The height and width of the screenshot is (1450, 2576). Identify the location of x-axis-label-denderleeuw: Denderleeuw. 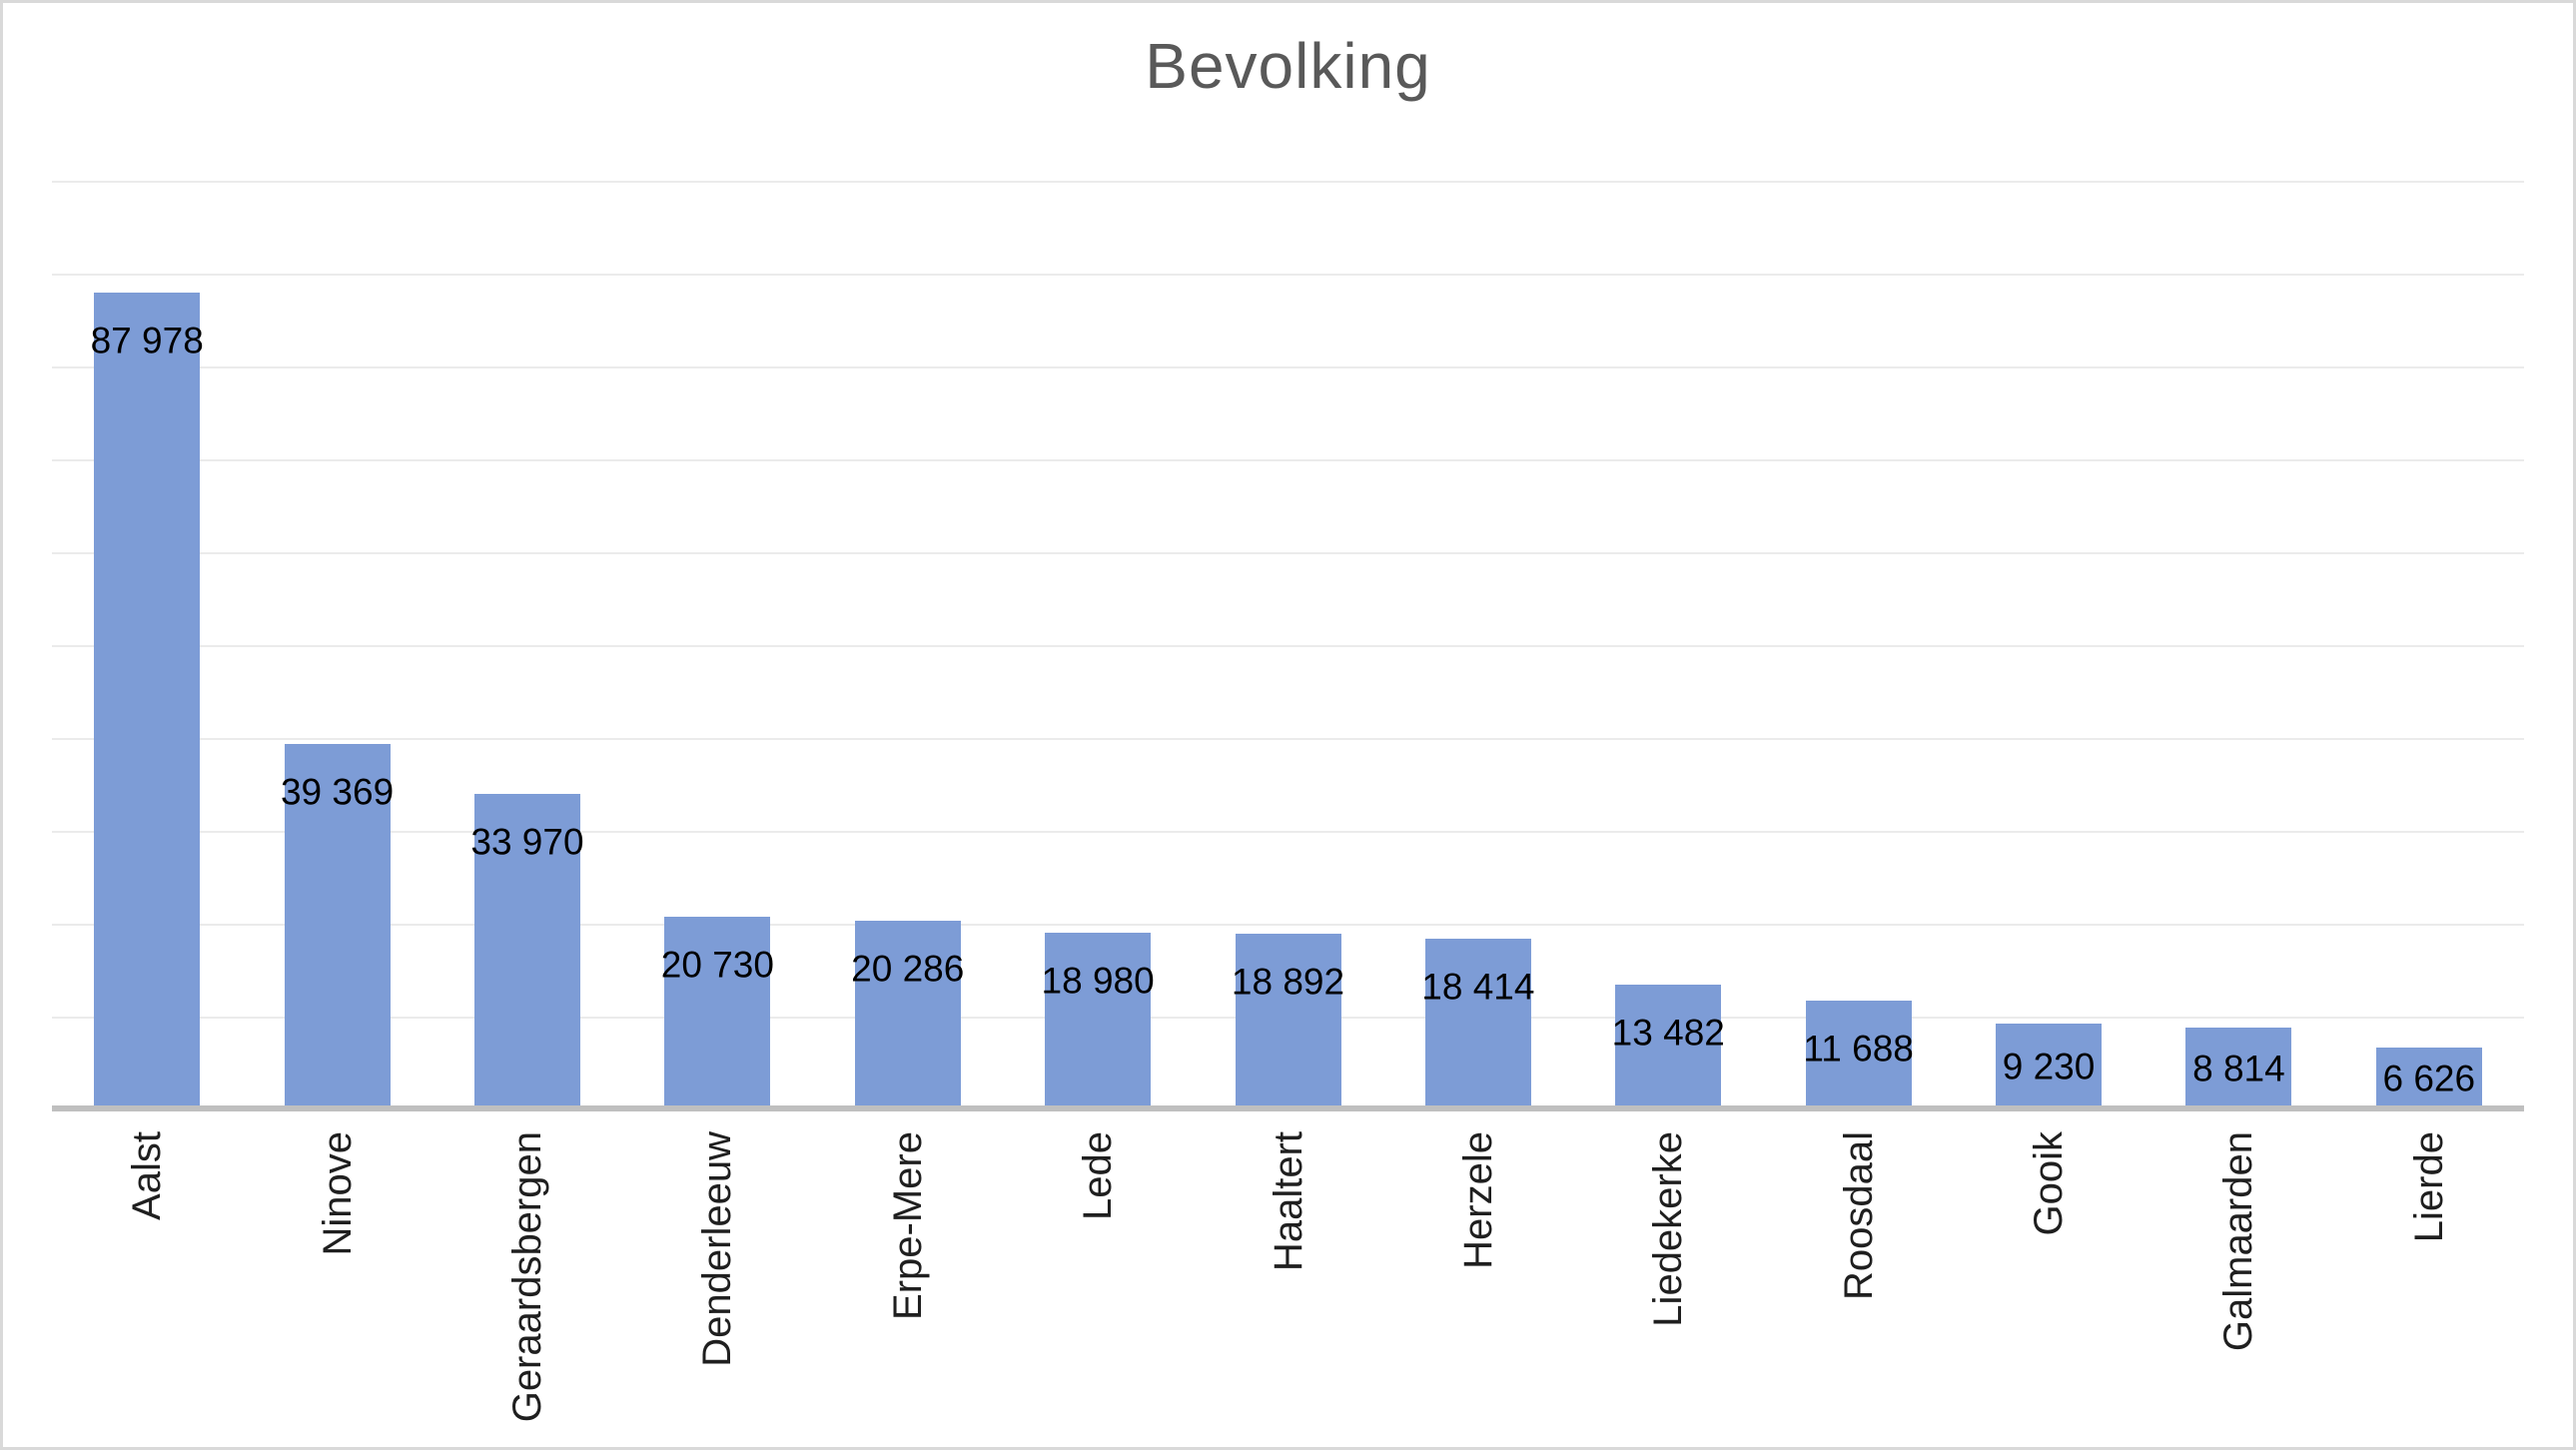
(718, 1249).